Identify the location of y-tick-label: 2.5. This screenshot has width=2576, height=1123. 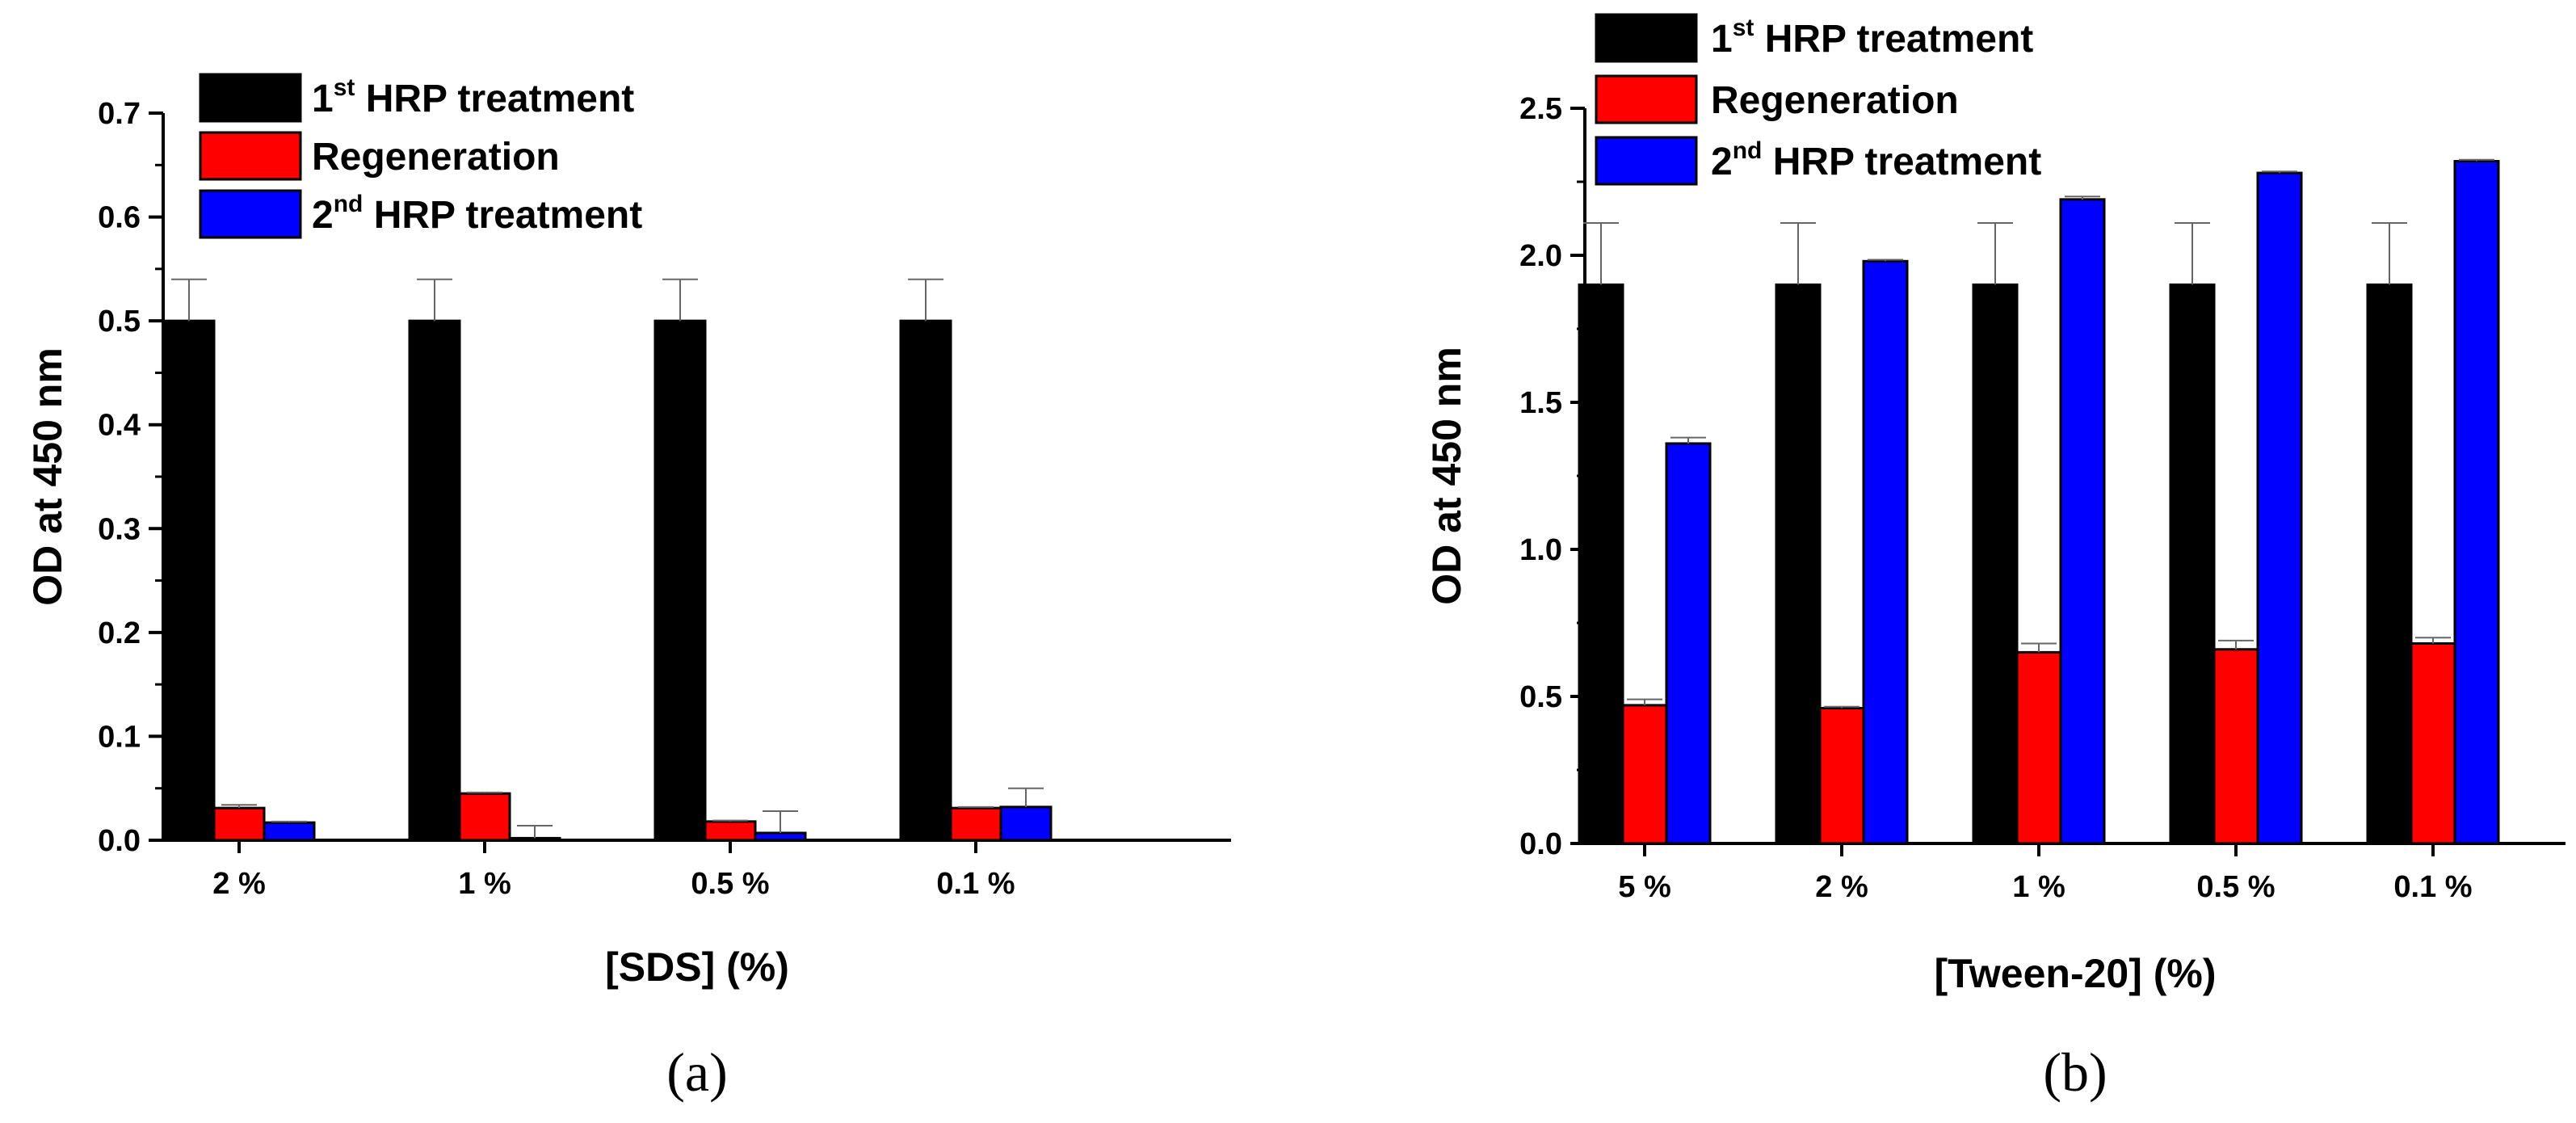
(1541, 109).